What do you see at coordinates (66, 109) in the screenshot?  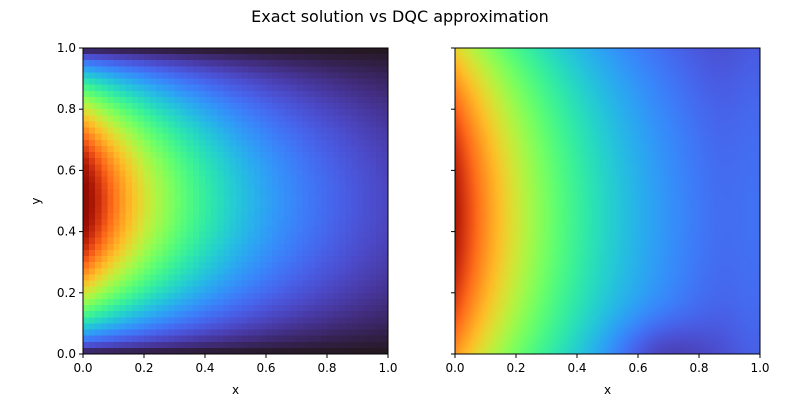 I see `y-tick-label: 0.8` at bounding box center [66, 109].